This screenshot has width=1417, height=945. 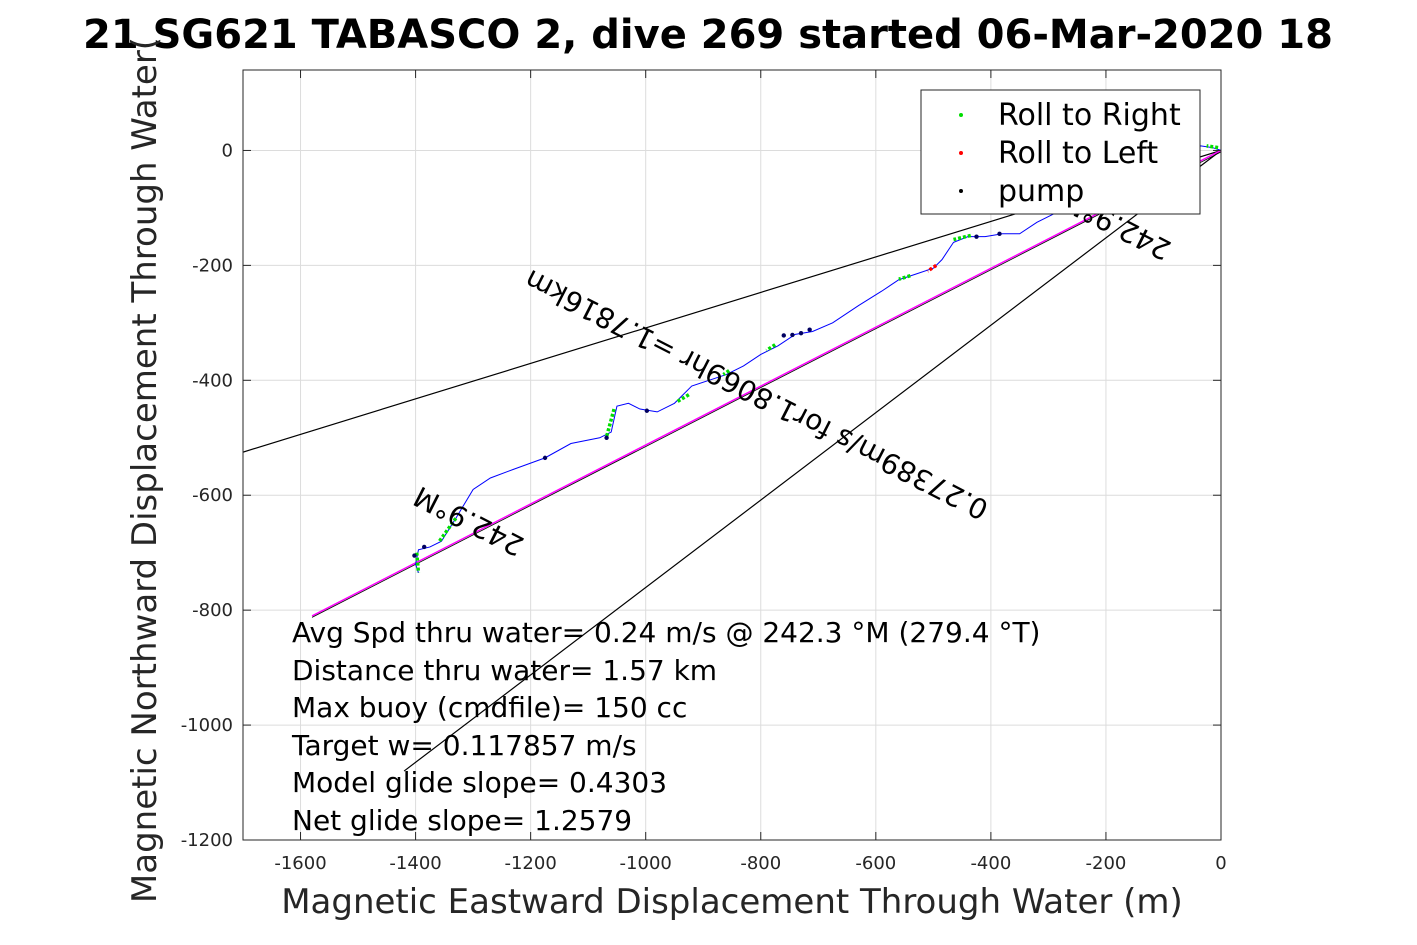 I want to click on legend-label-roll-left: Roll to Left, so click(x=1078, y=153).